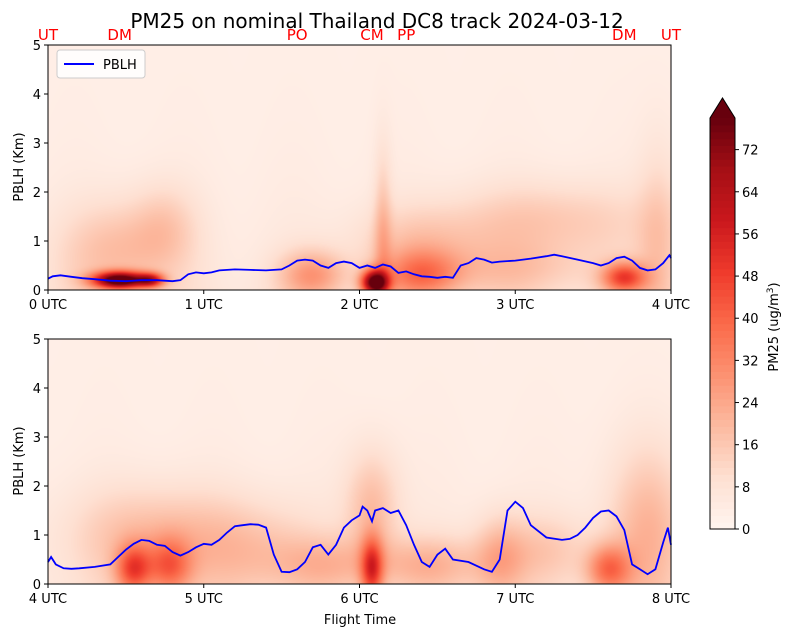 The width and height of the screenshot is (795, 637). Describe the element at coordinates (371, 35) in the screenshot. I see `site-label: CM` at that location.